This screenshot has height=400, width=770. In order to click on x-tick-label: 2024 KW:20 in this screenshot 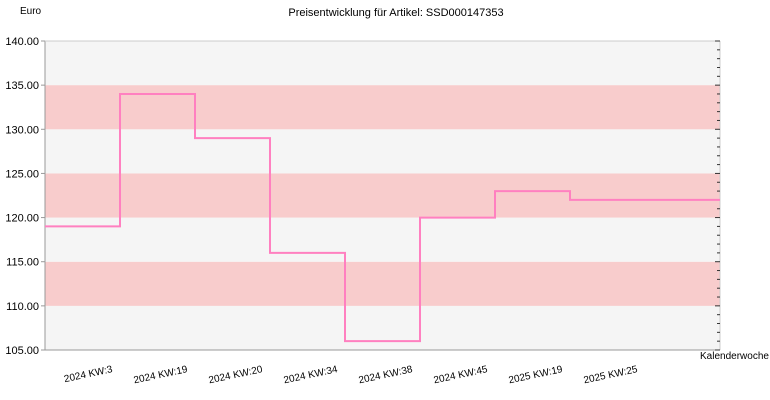, I will do `click(236, 375)`.